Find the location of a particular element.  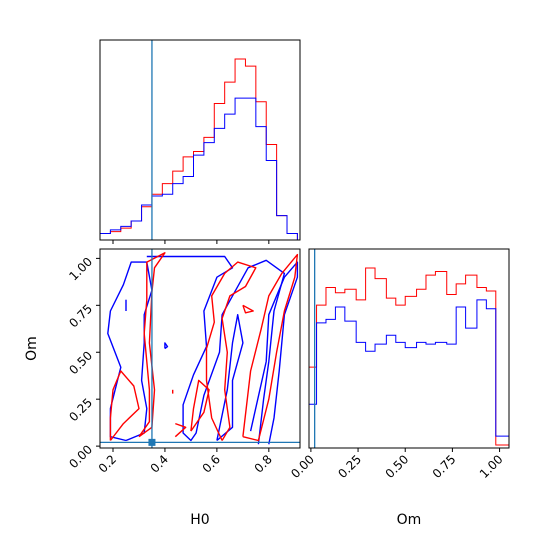

contour-lines is located at coordinates (203, 348).